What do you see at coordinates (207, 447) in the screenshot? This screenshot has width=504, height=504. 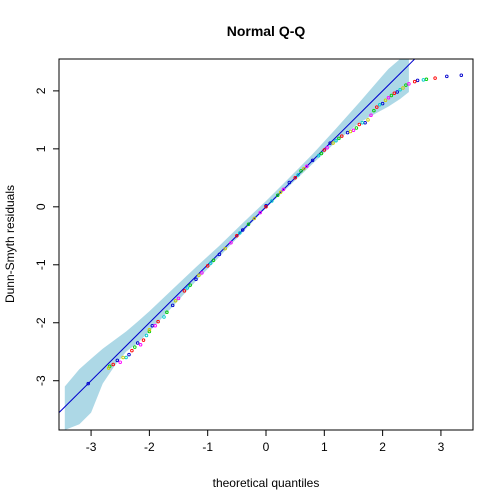 I see `x-tick-label: -1` at bounding box center [207, 447].